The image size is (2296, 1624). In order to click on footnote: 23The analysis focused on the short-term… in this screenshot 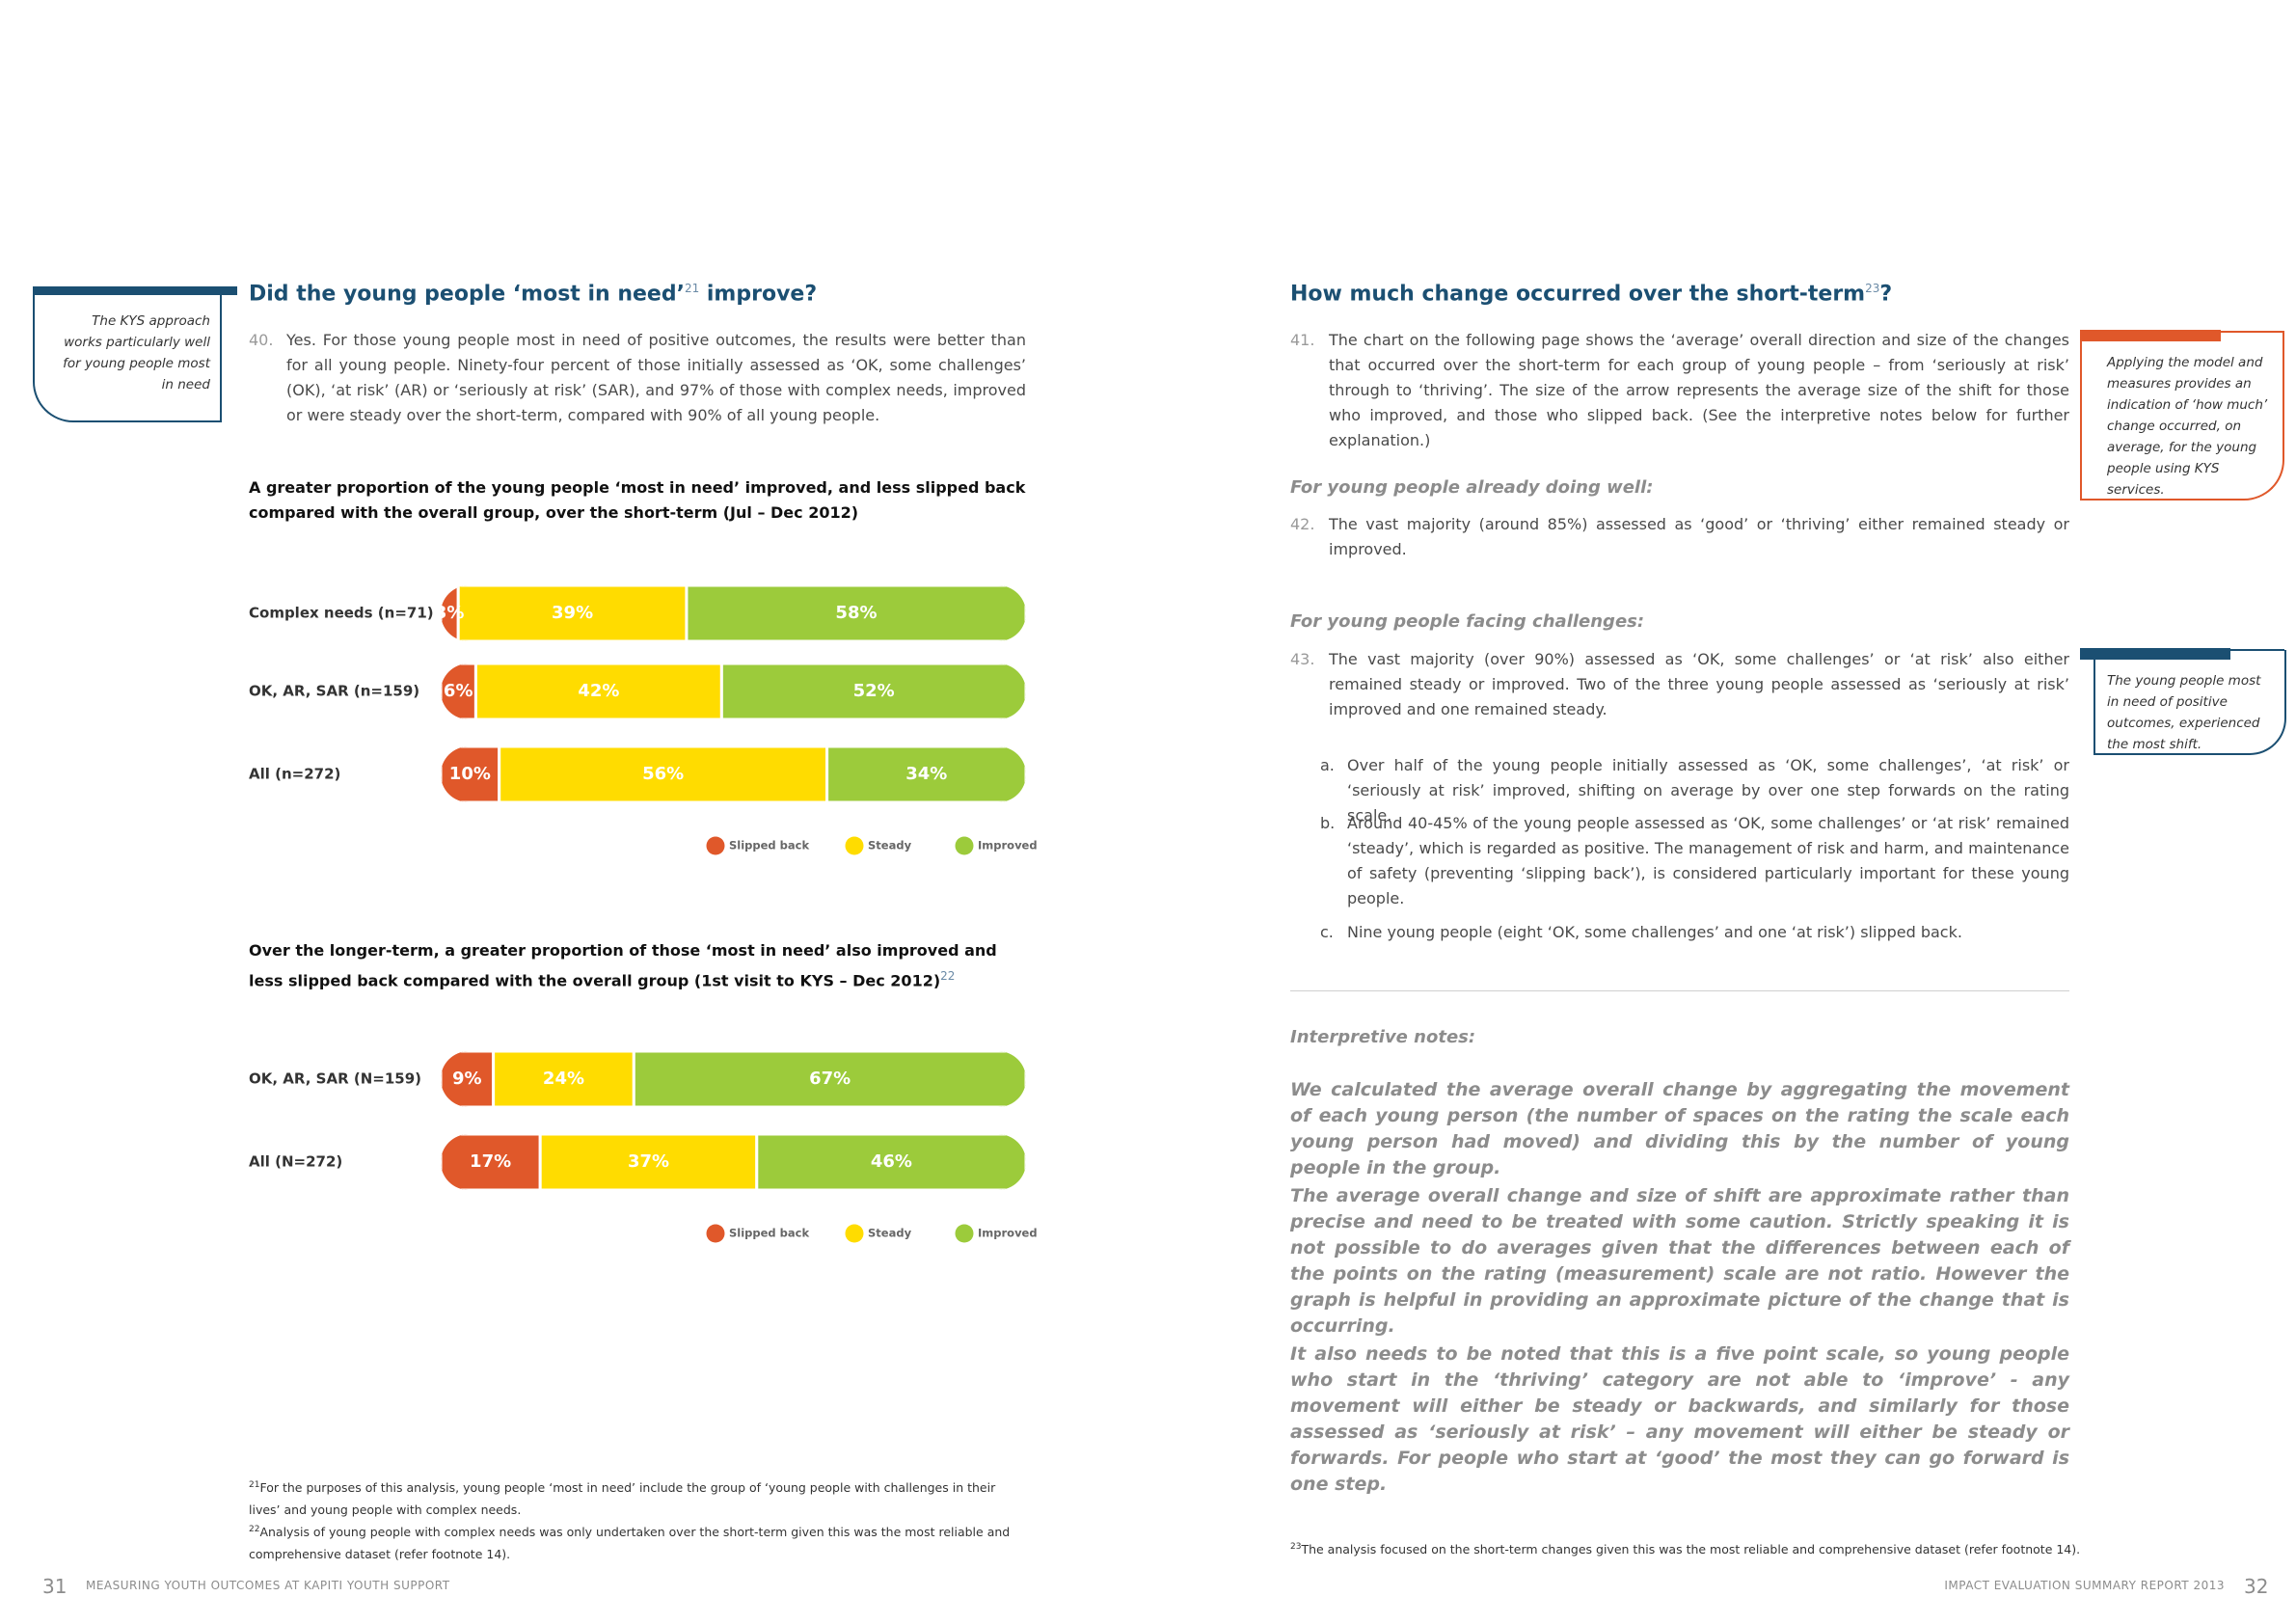, I will do `click(1685, 1548)`.